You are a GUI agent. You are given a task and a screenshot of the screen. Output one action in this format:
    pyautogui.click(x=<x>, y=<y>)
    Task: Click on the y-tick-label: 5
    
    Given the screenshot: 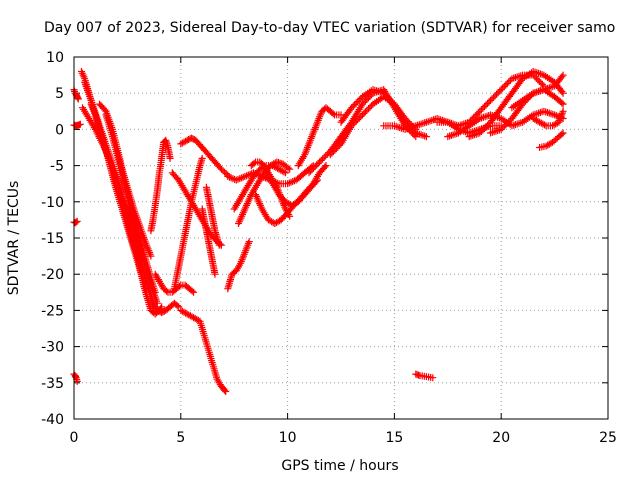 What is the action you would take?
    pyautogui.click(x=59, y=94)
    